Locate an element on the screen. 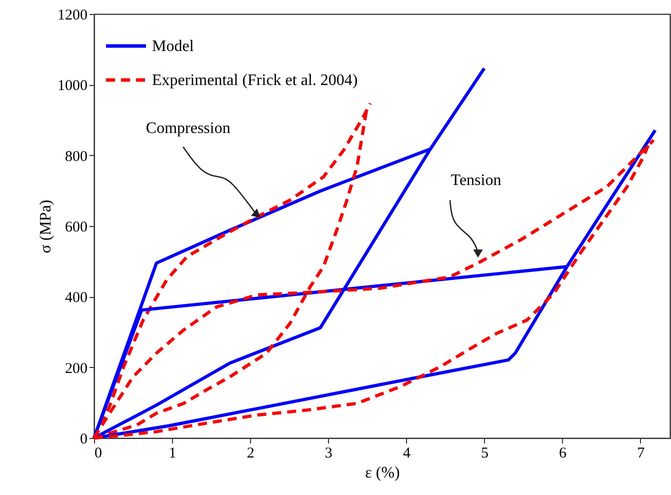 The height and width of the screenshot is (495, 671). x-axis-title: ε (%) is located at coordinates (382, 473).